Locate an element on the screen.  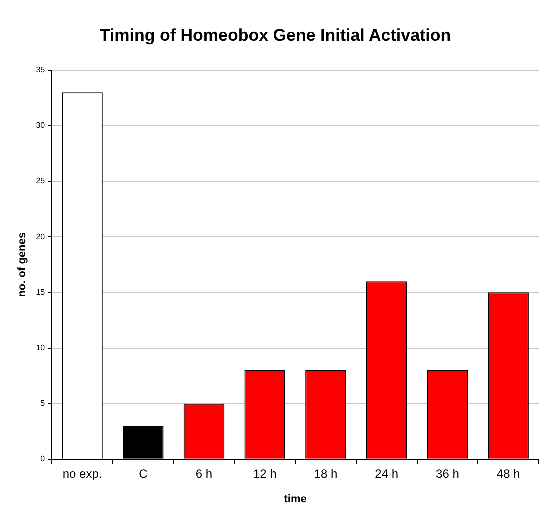
y-tick-label: 5 is located at coordinates (43, 403).